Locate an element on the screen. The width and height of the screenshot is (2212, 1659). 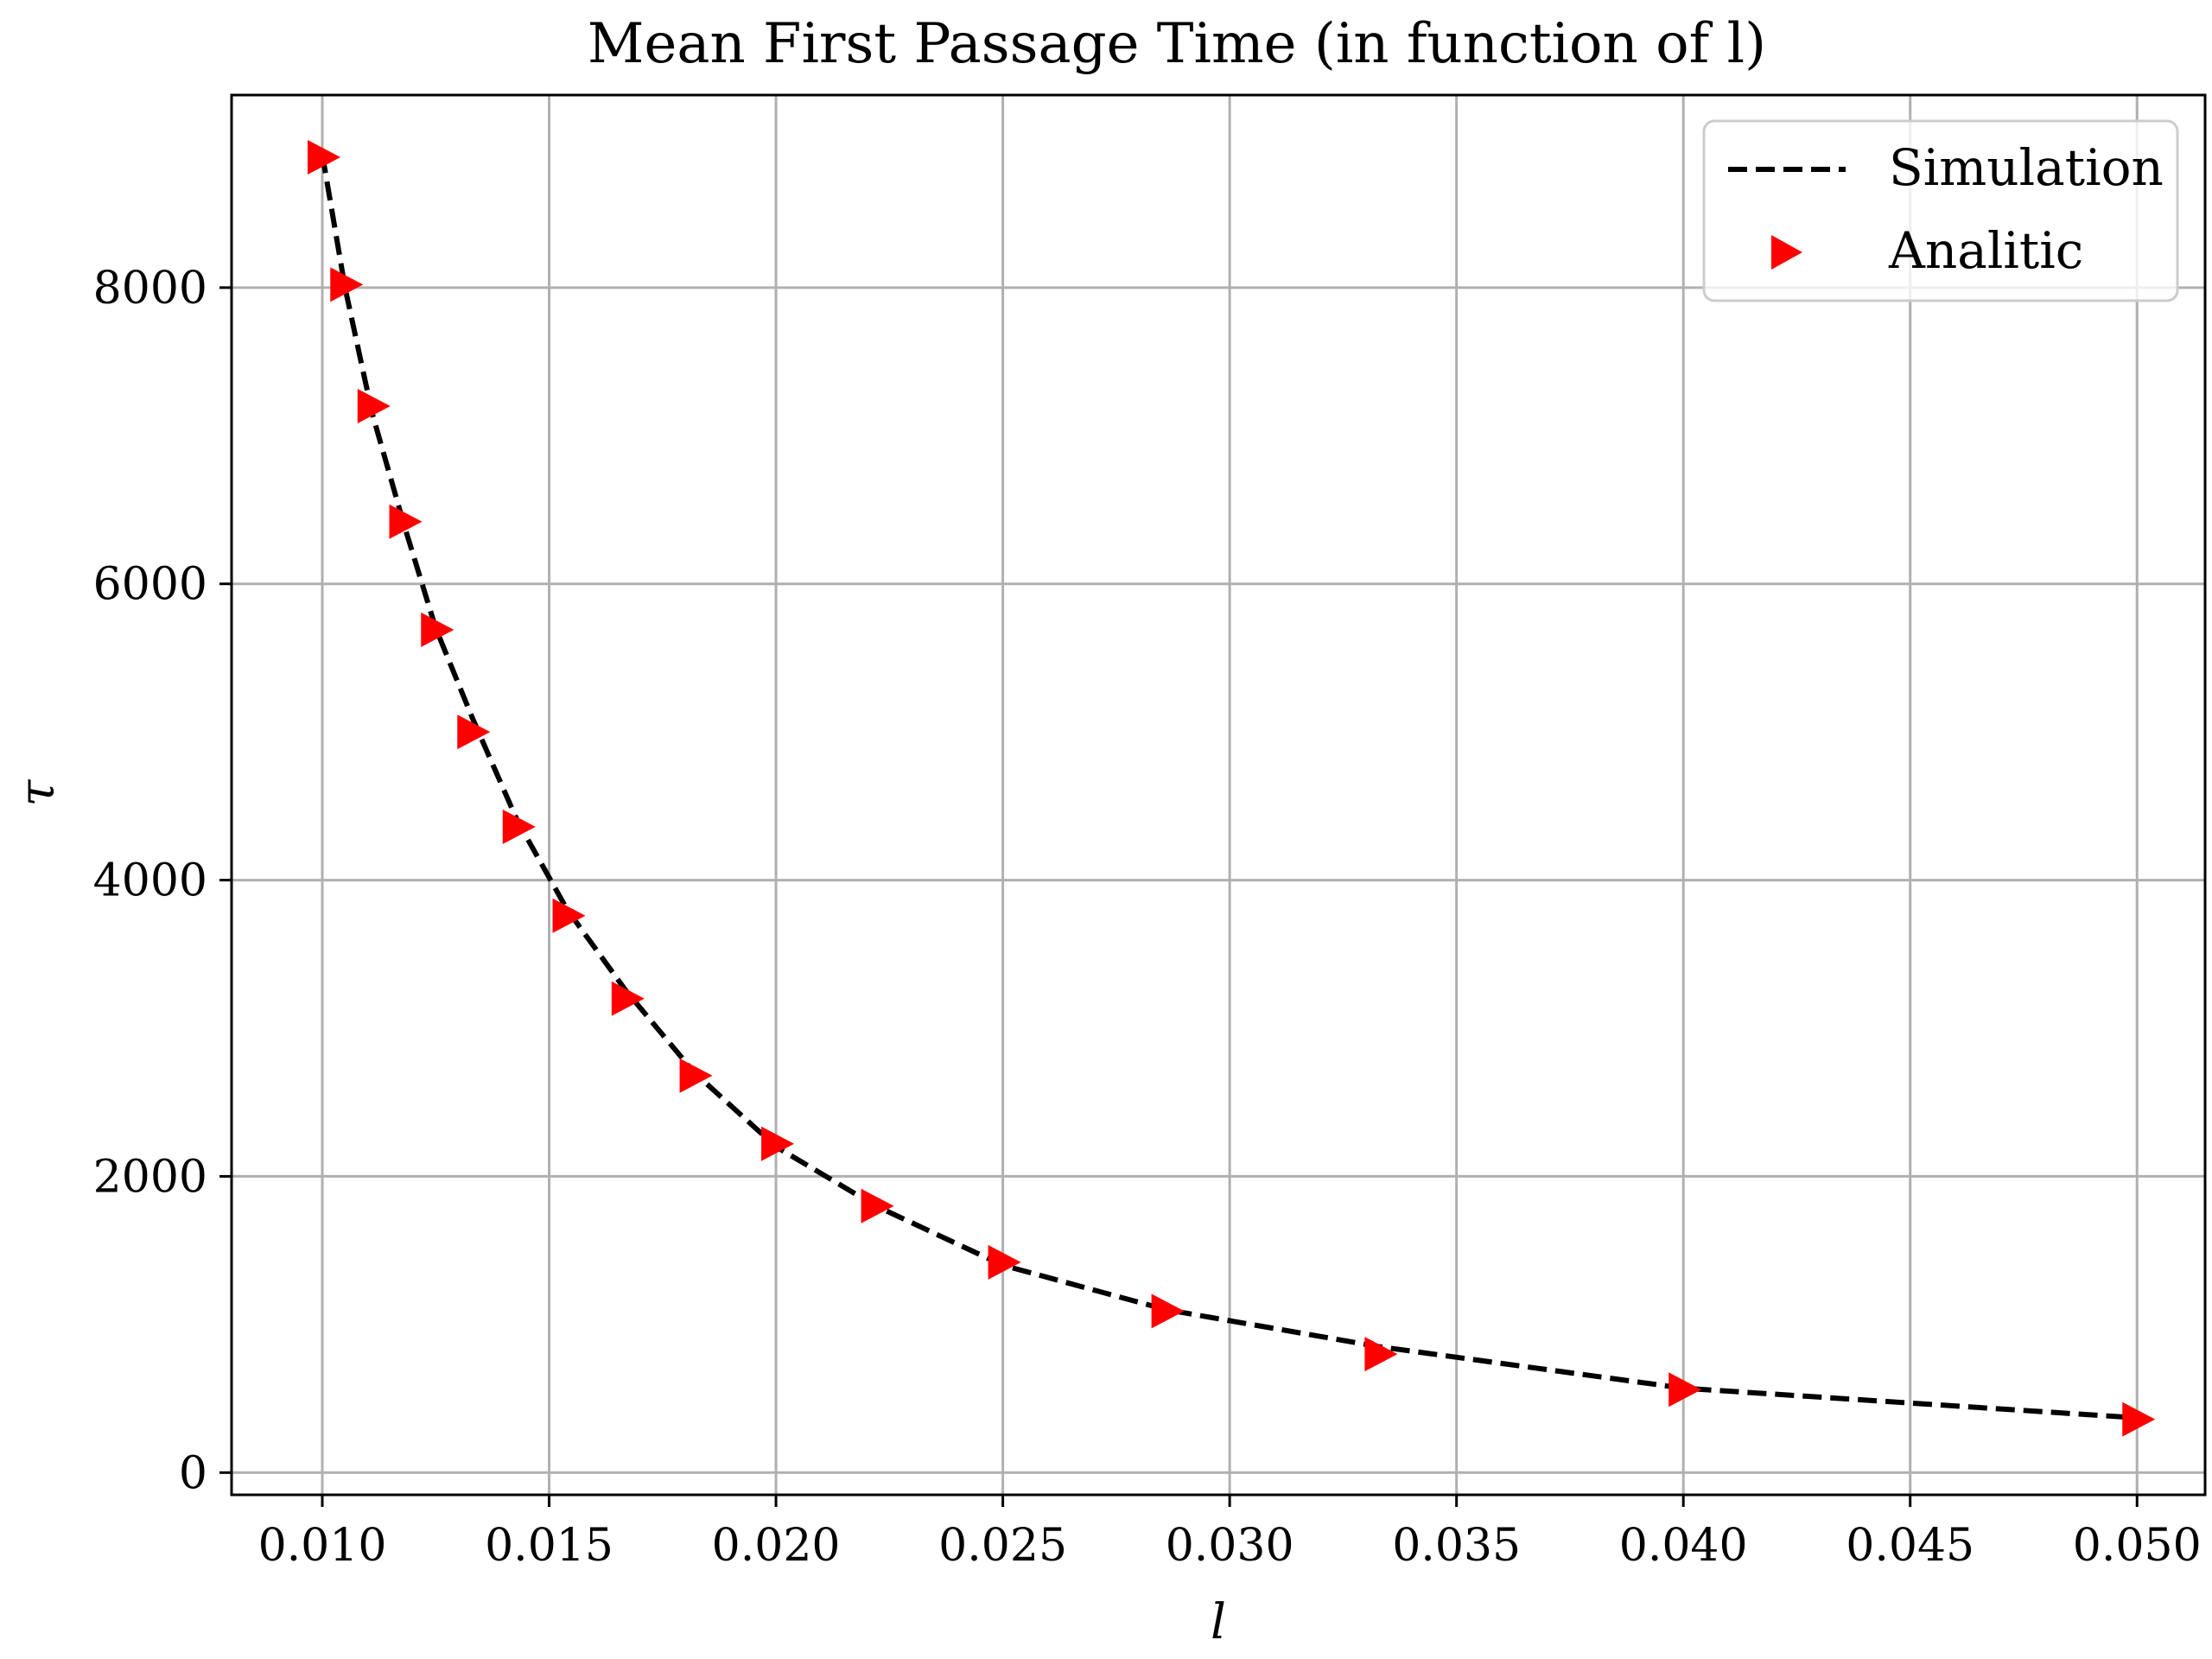
legend-simulation-label: Simulation is located at coordinates (2026, 167).